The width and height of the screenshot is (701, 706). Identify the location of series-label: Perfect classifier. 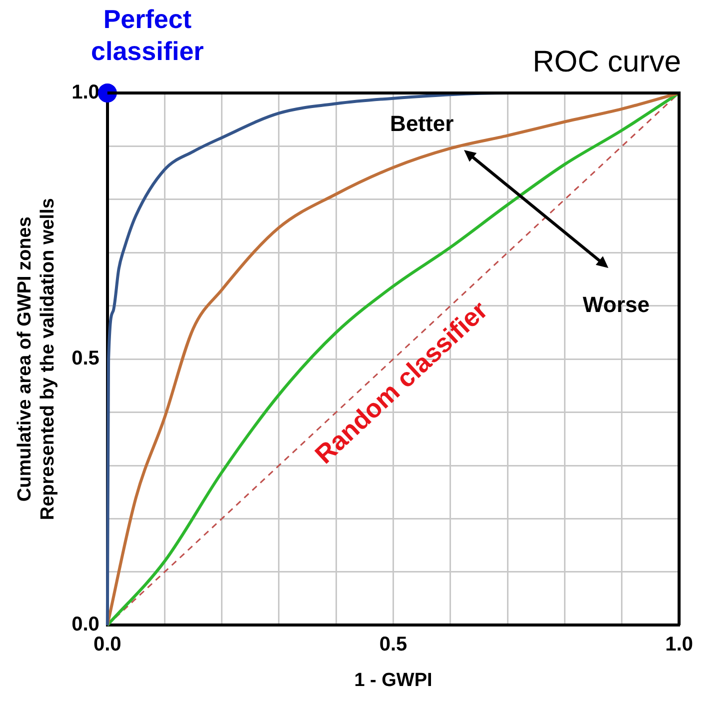
(147, 35).